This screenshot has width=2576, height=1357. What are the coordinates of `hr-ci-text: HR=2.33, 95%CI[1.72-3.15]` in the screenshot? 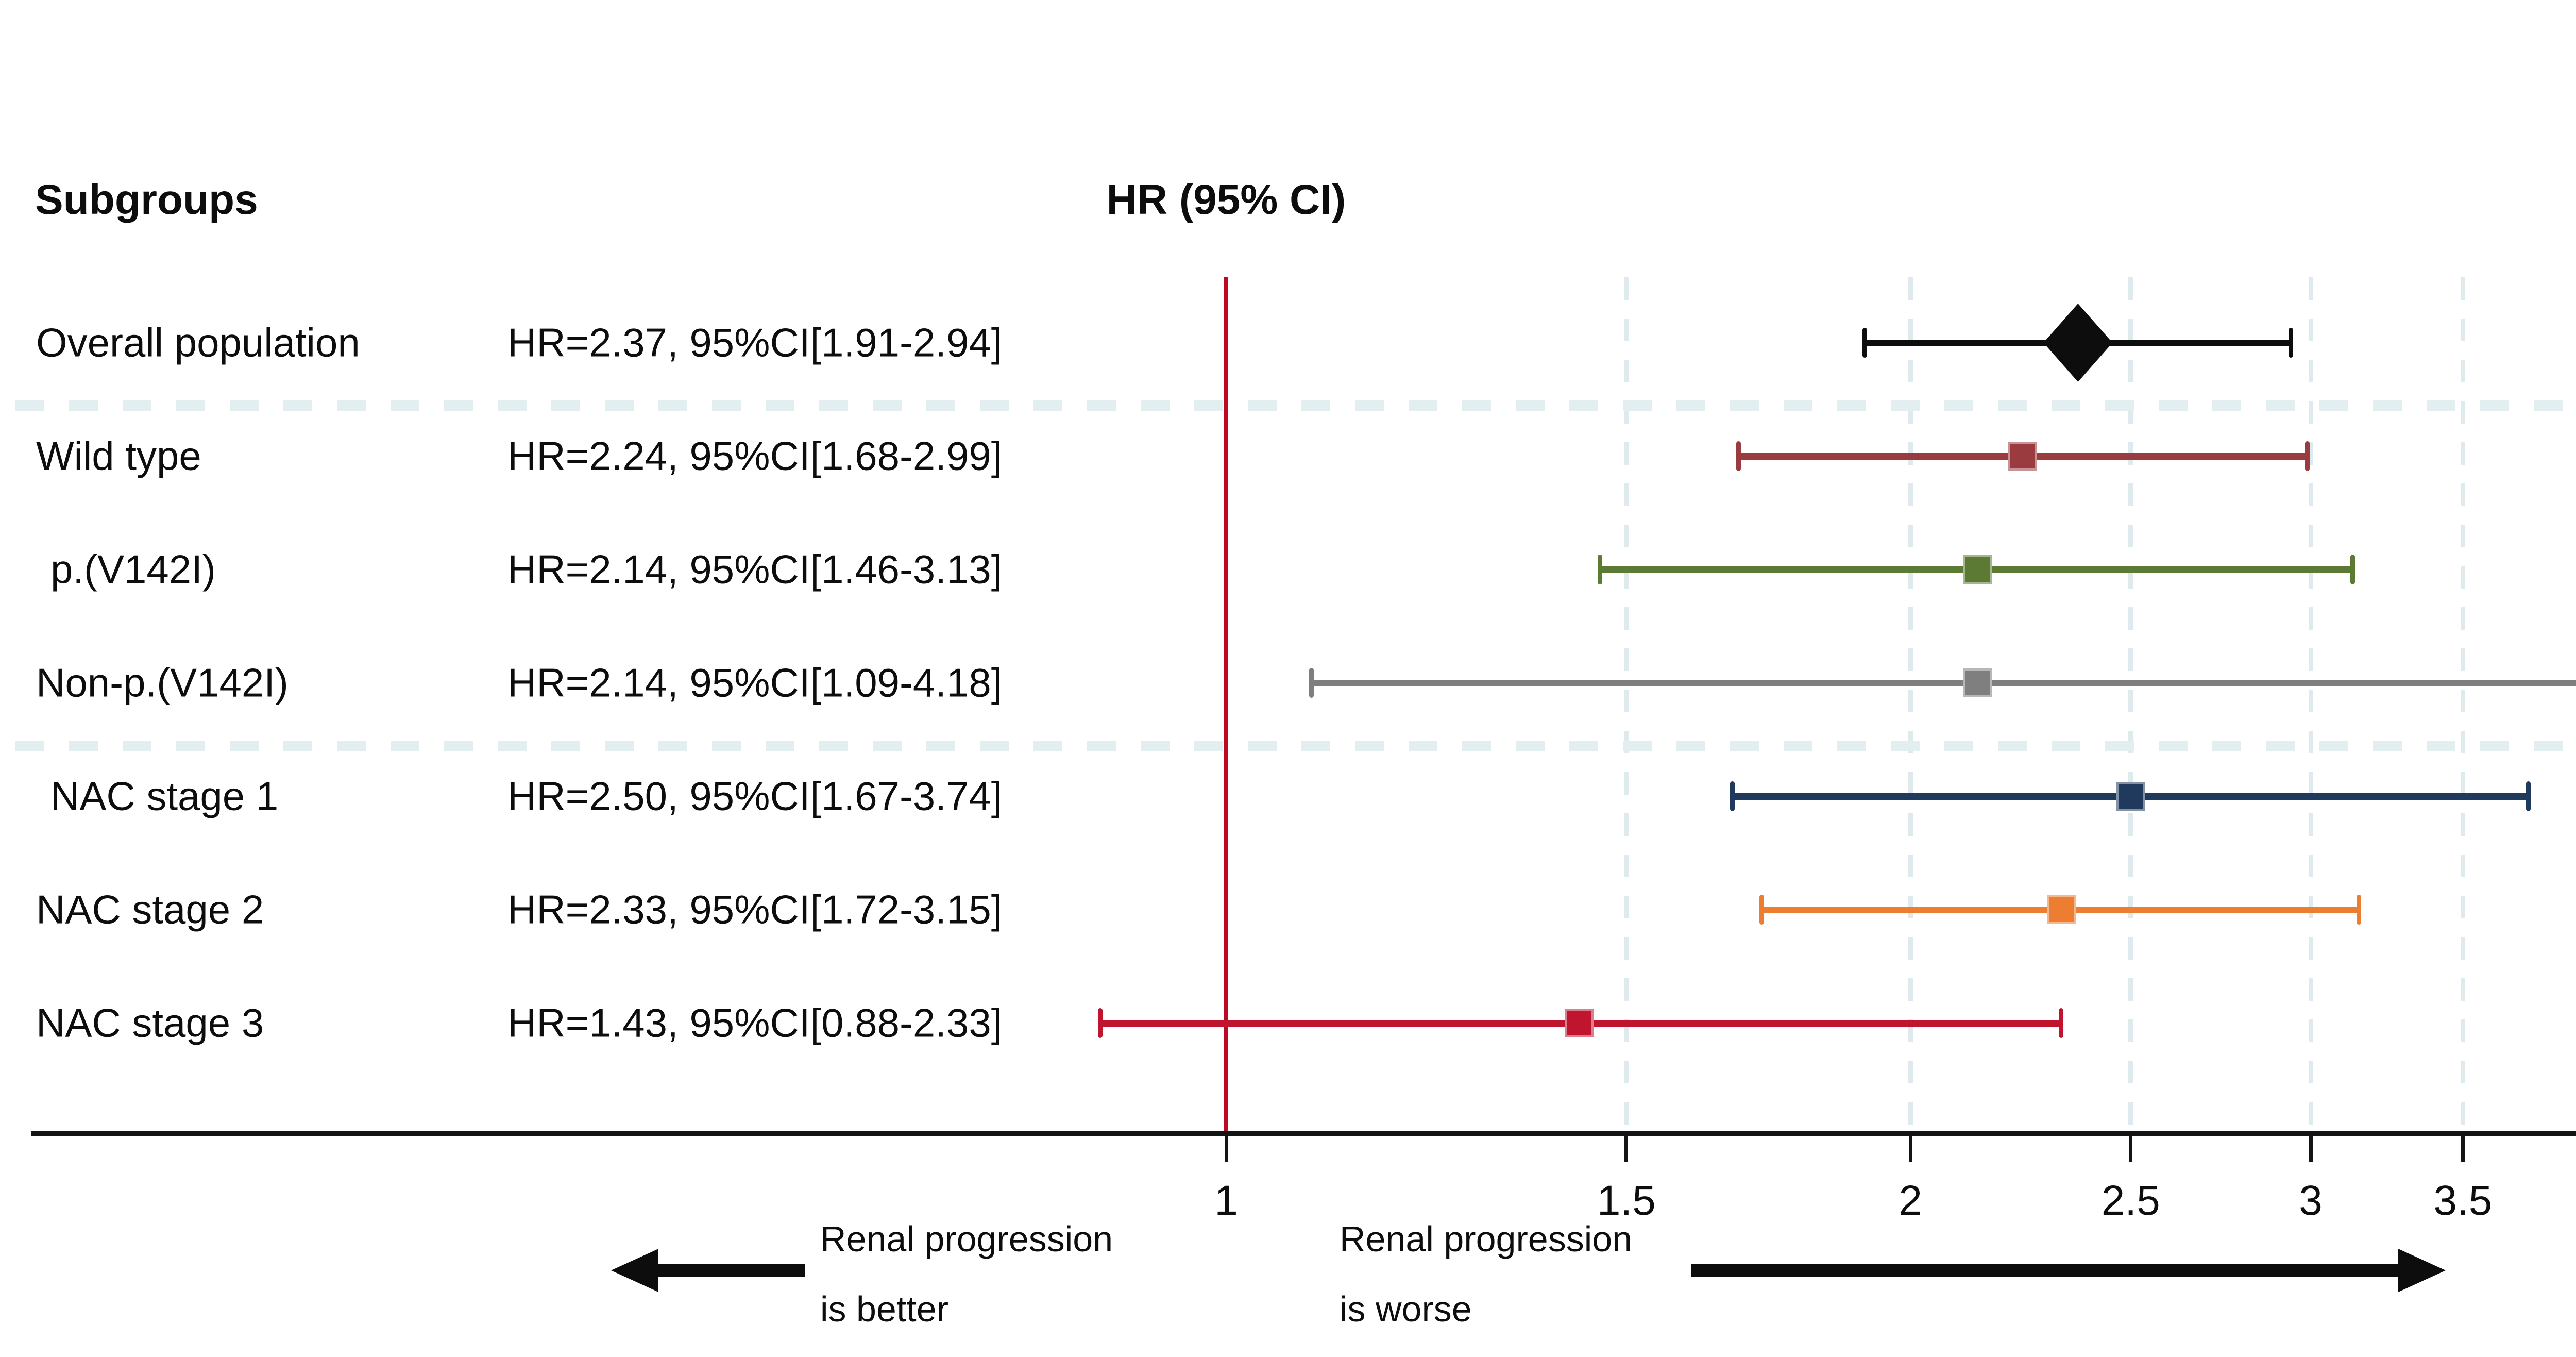 It's located at (755, 909).